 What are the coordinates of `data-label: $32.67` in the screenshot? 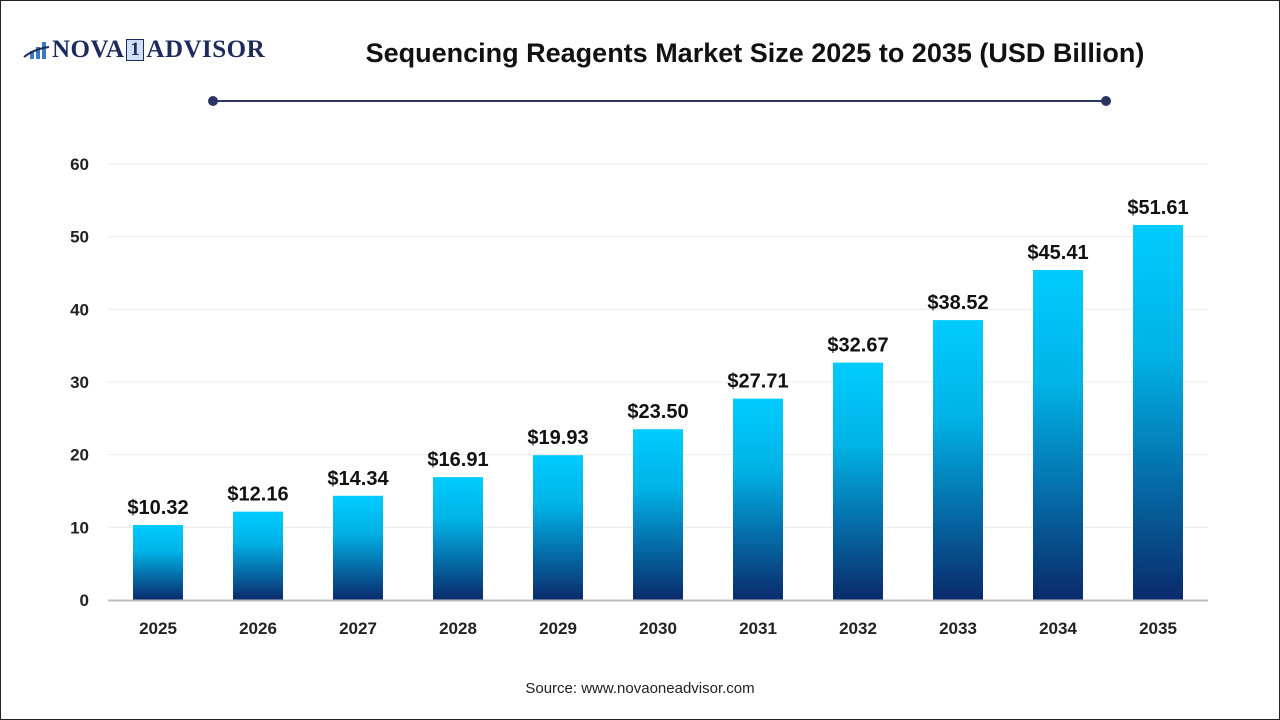 It's located at (857, 346).